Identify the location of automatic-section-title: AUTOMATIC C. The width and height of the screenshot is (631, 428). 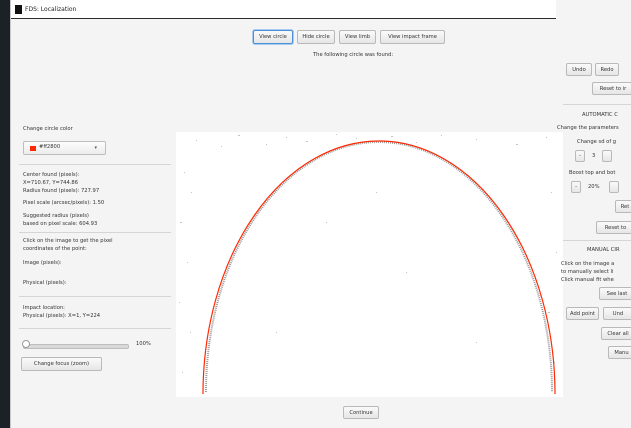
(600, 115).